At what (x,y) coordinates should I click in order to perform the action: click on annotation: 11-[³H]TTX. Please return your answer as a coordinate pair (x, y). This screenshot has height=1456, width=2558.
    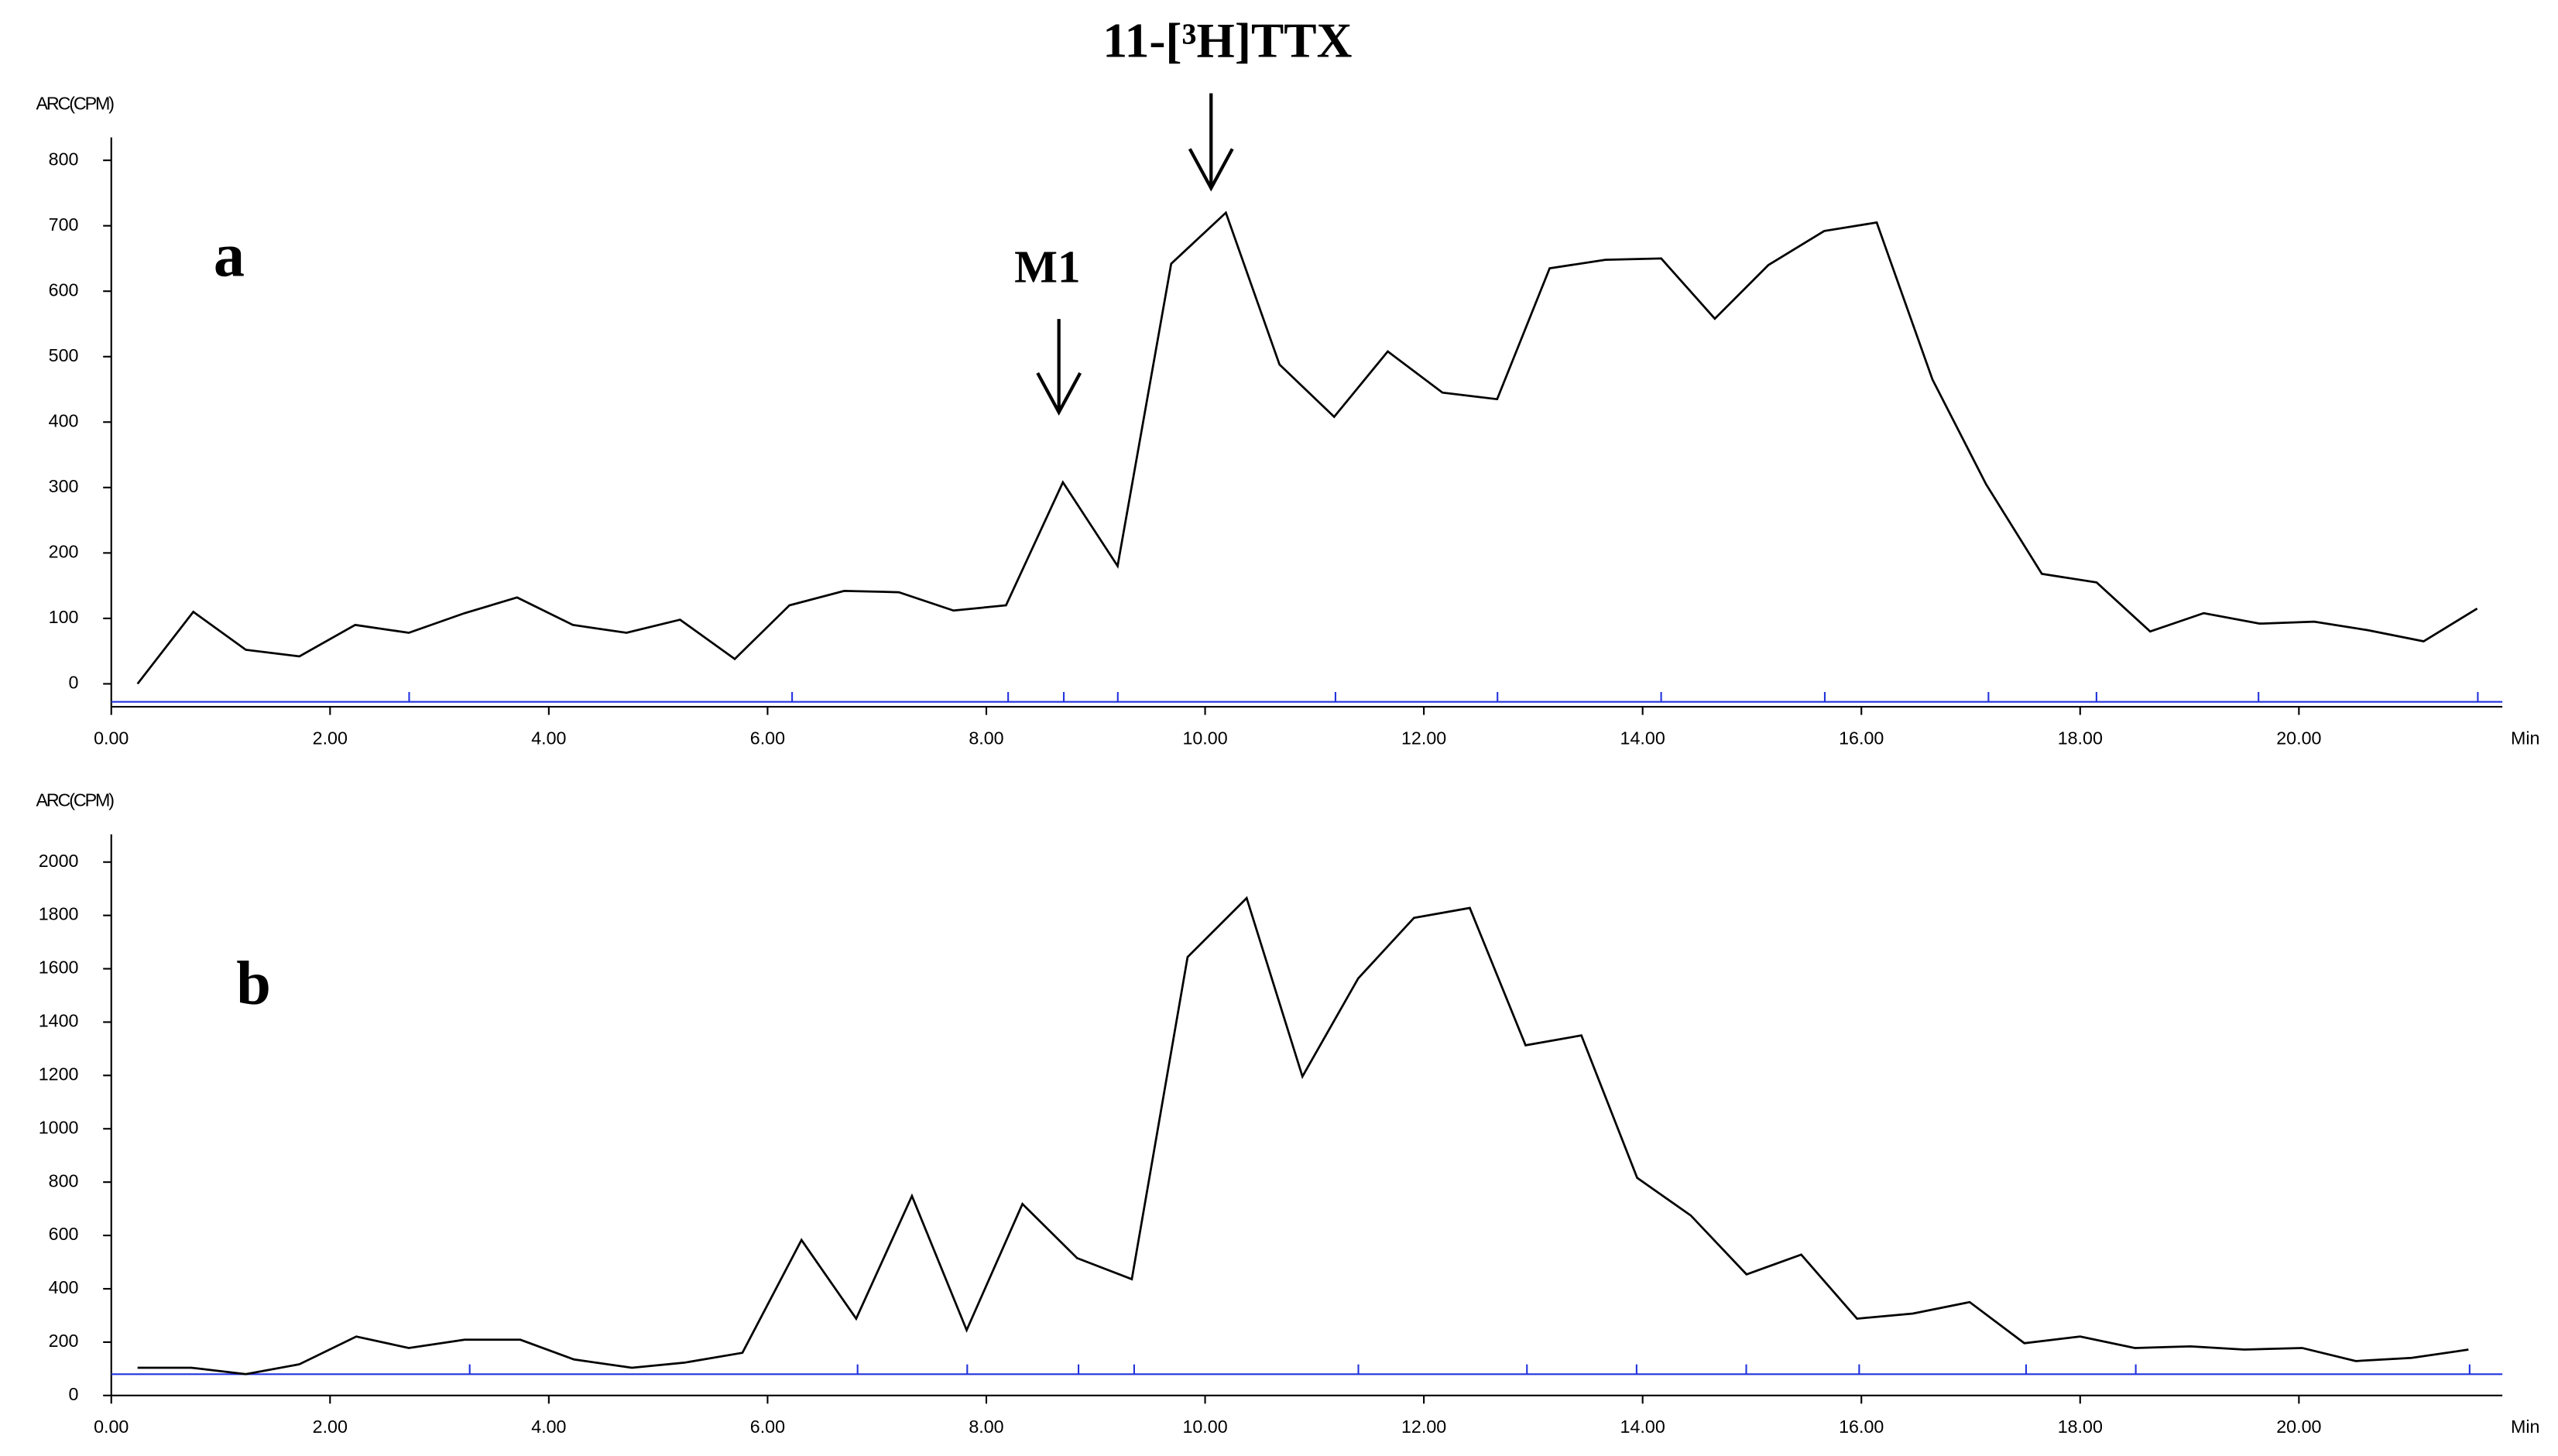
    Looking at the image, I should click on (1227, 40).